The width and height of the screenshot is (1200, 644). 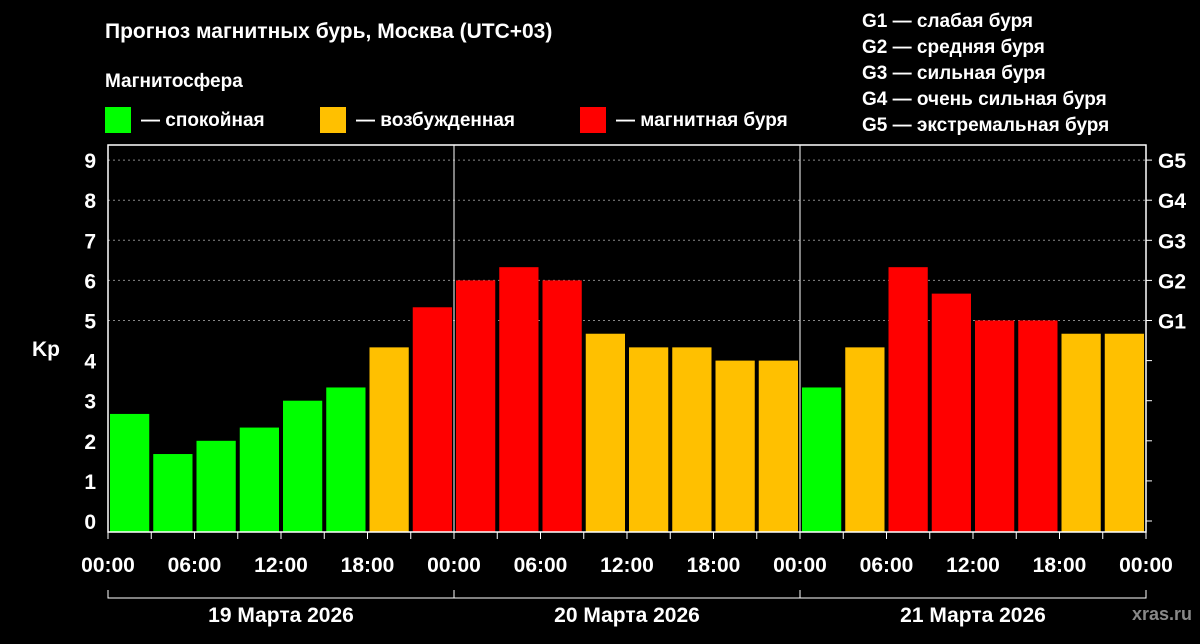 I want to click on g-scale-item: G2 — средняя буря, so click(x=953, y=47).